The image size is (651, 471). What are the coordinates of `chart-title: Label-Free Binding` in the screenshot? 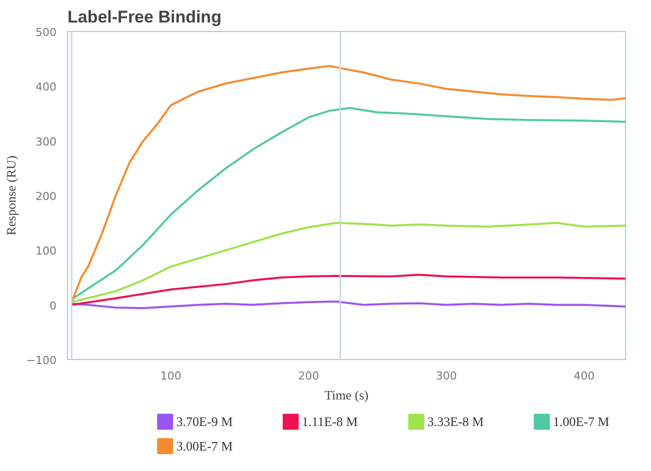 It's located at (145, 17).